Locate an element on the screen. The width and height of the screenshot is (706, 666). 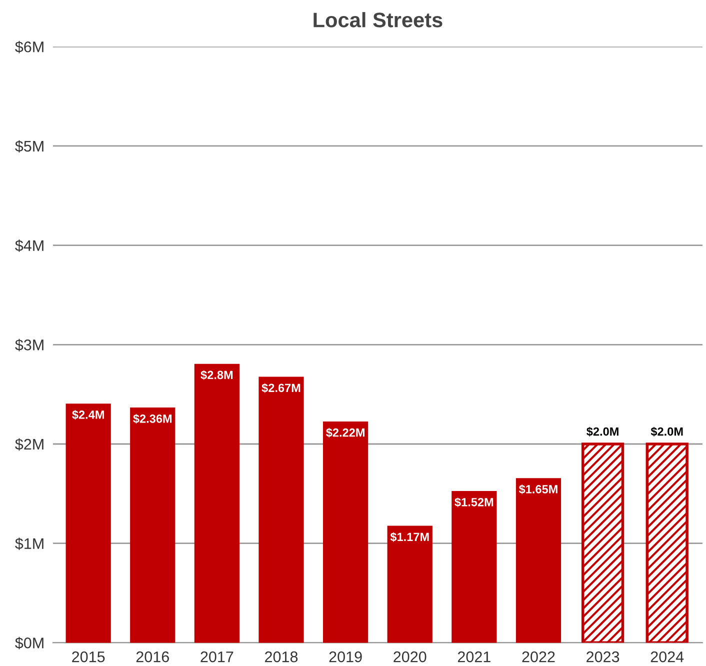
x-tick-label: 2019 is located at coordinates (345, 656).